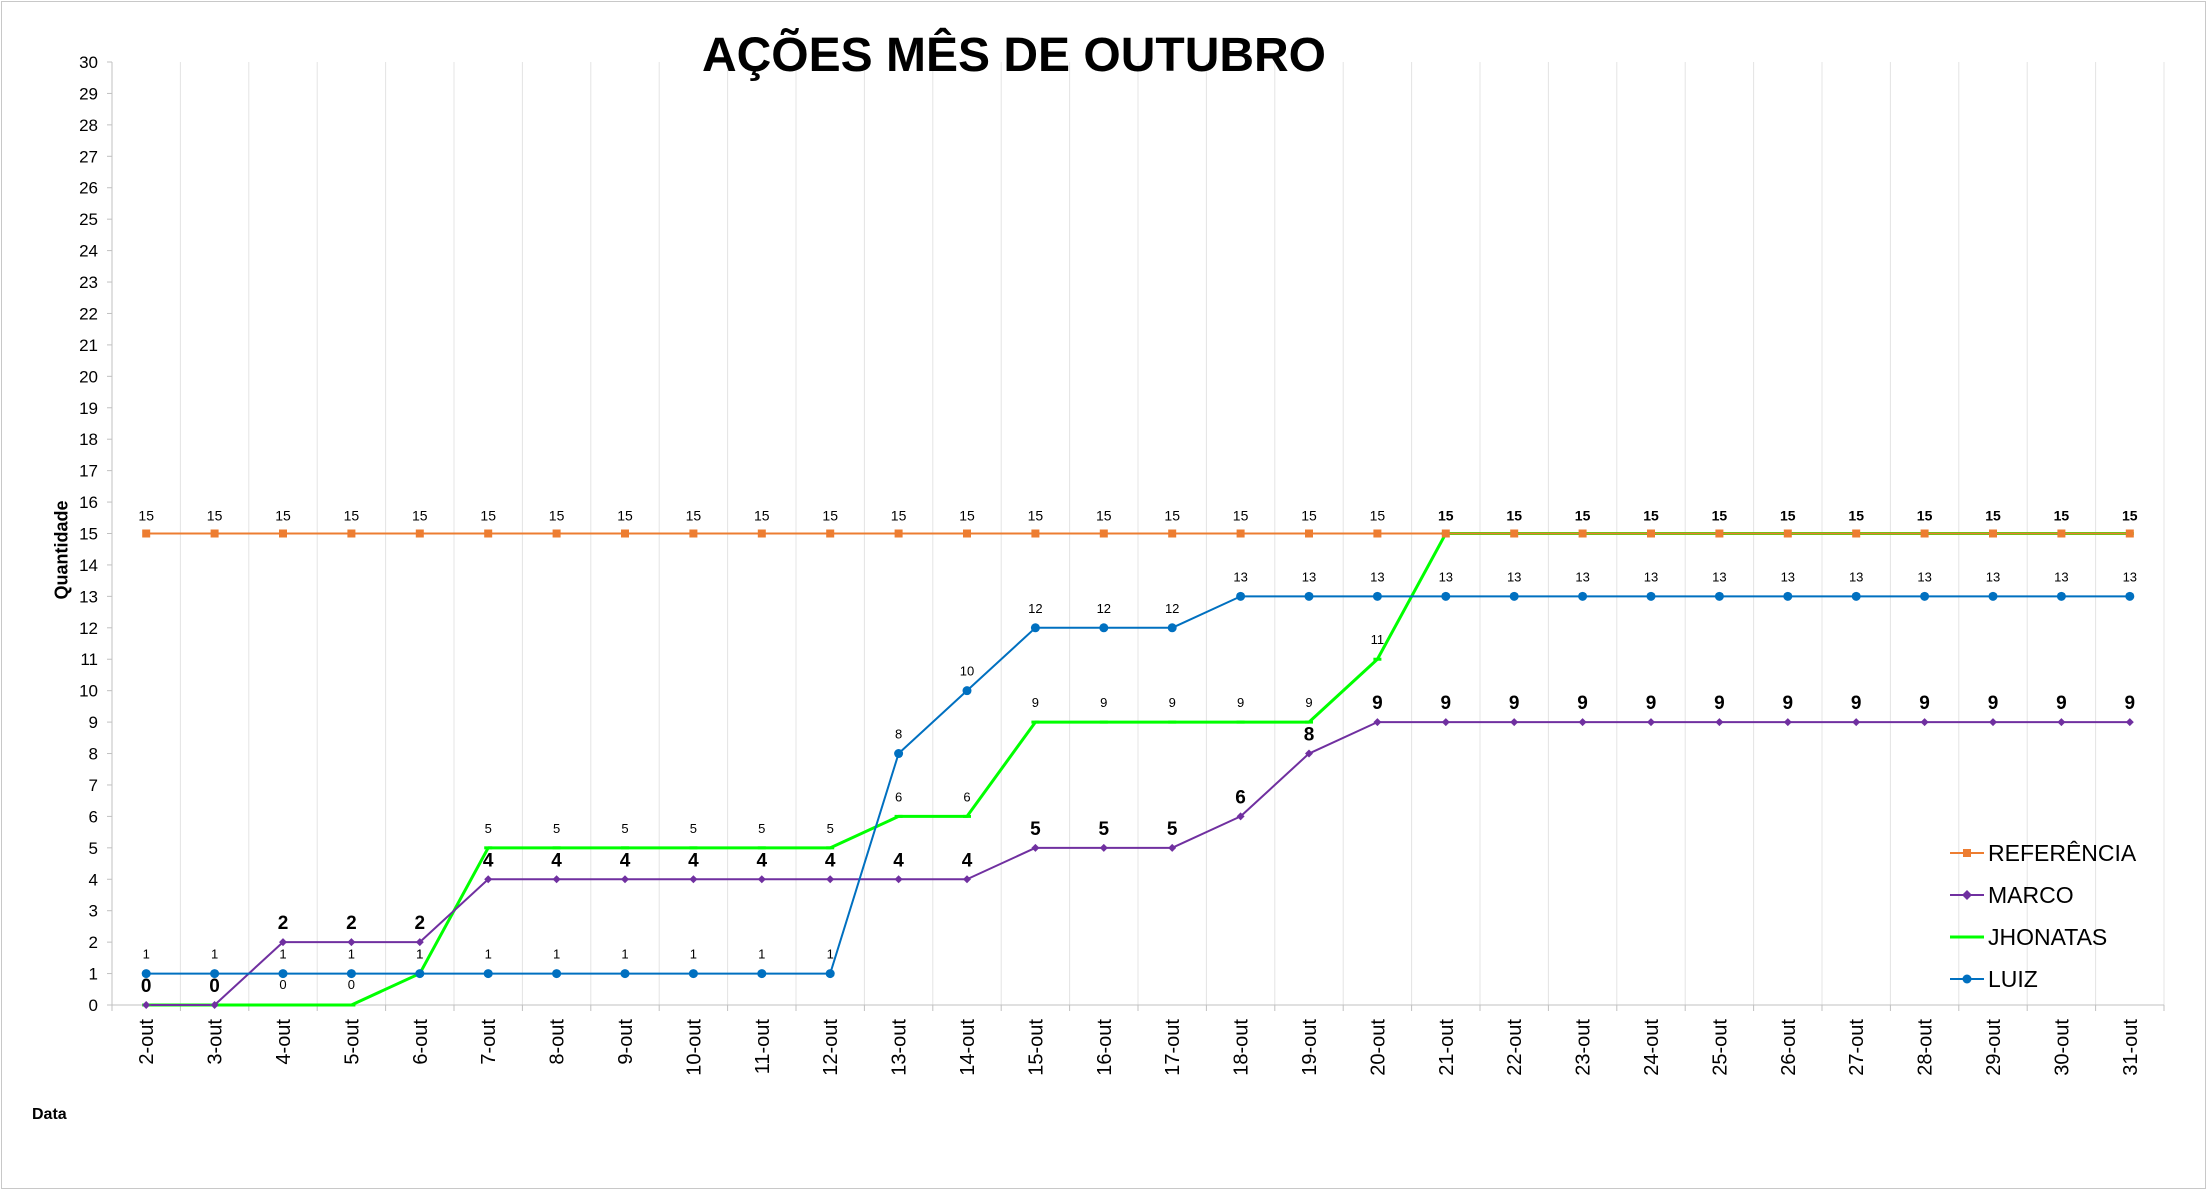 The image size is (2209, 1192). I want to click on y-tick-label: 17, so click(88, 471).